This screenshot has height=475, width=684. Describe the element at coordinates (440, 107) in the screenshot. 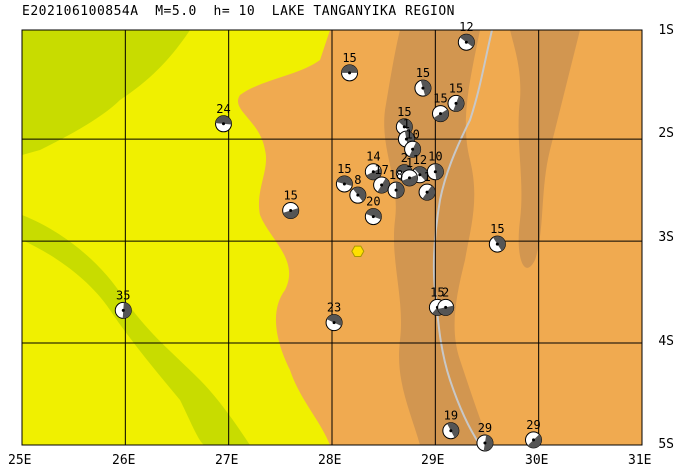

I see `focal-mechanism-4: 15` at that location.